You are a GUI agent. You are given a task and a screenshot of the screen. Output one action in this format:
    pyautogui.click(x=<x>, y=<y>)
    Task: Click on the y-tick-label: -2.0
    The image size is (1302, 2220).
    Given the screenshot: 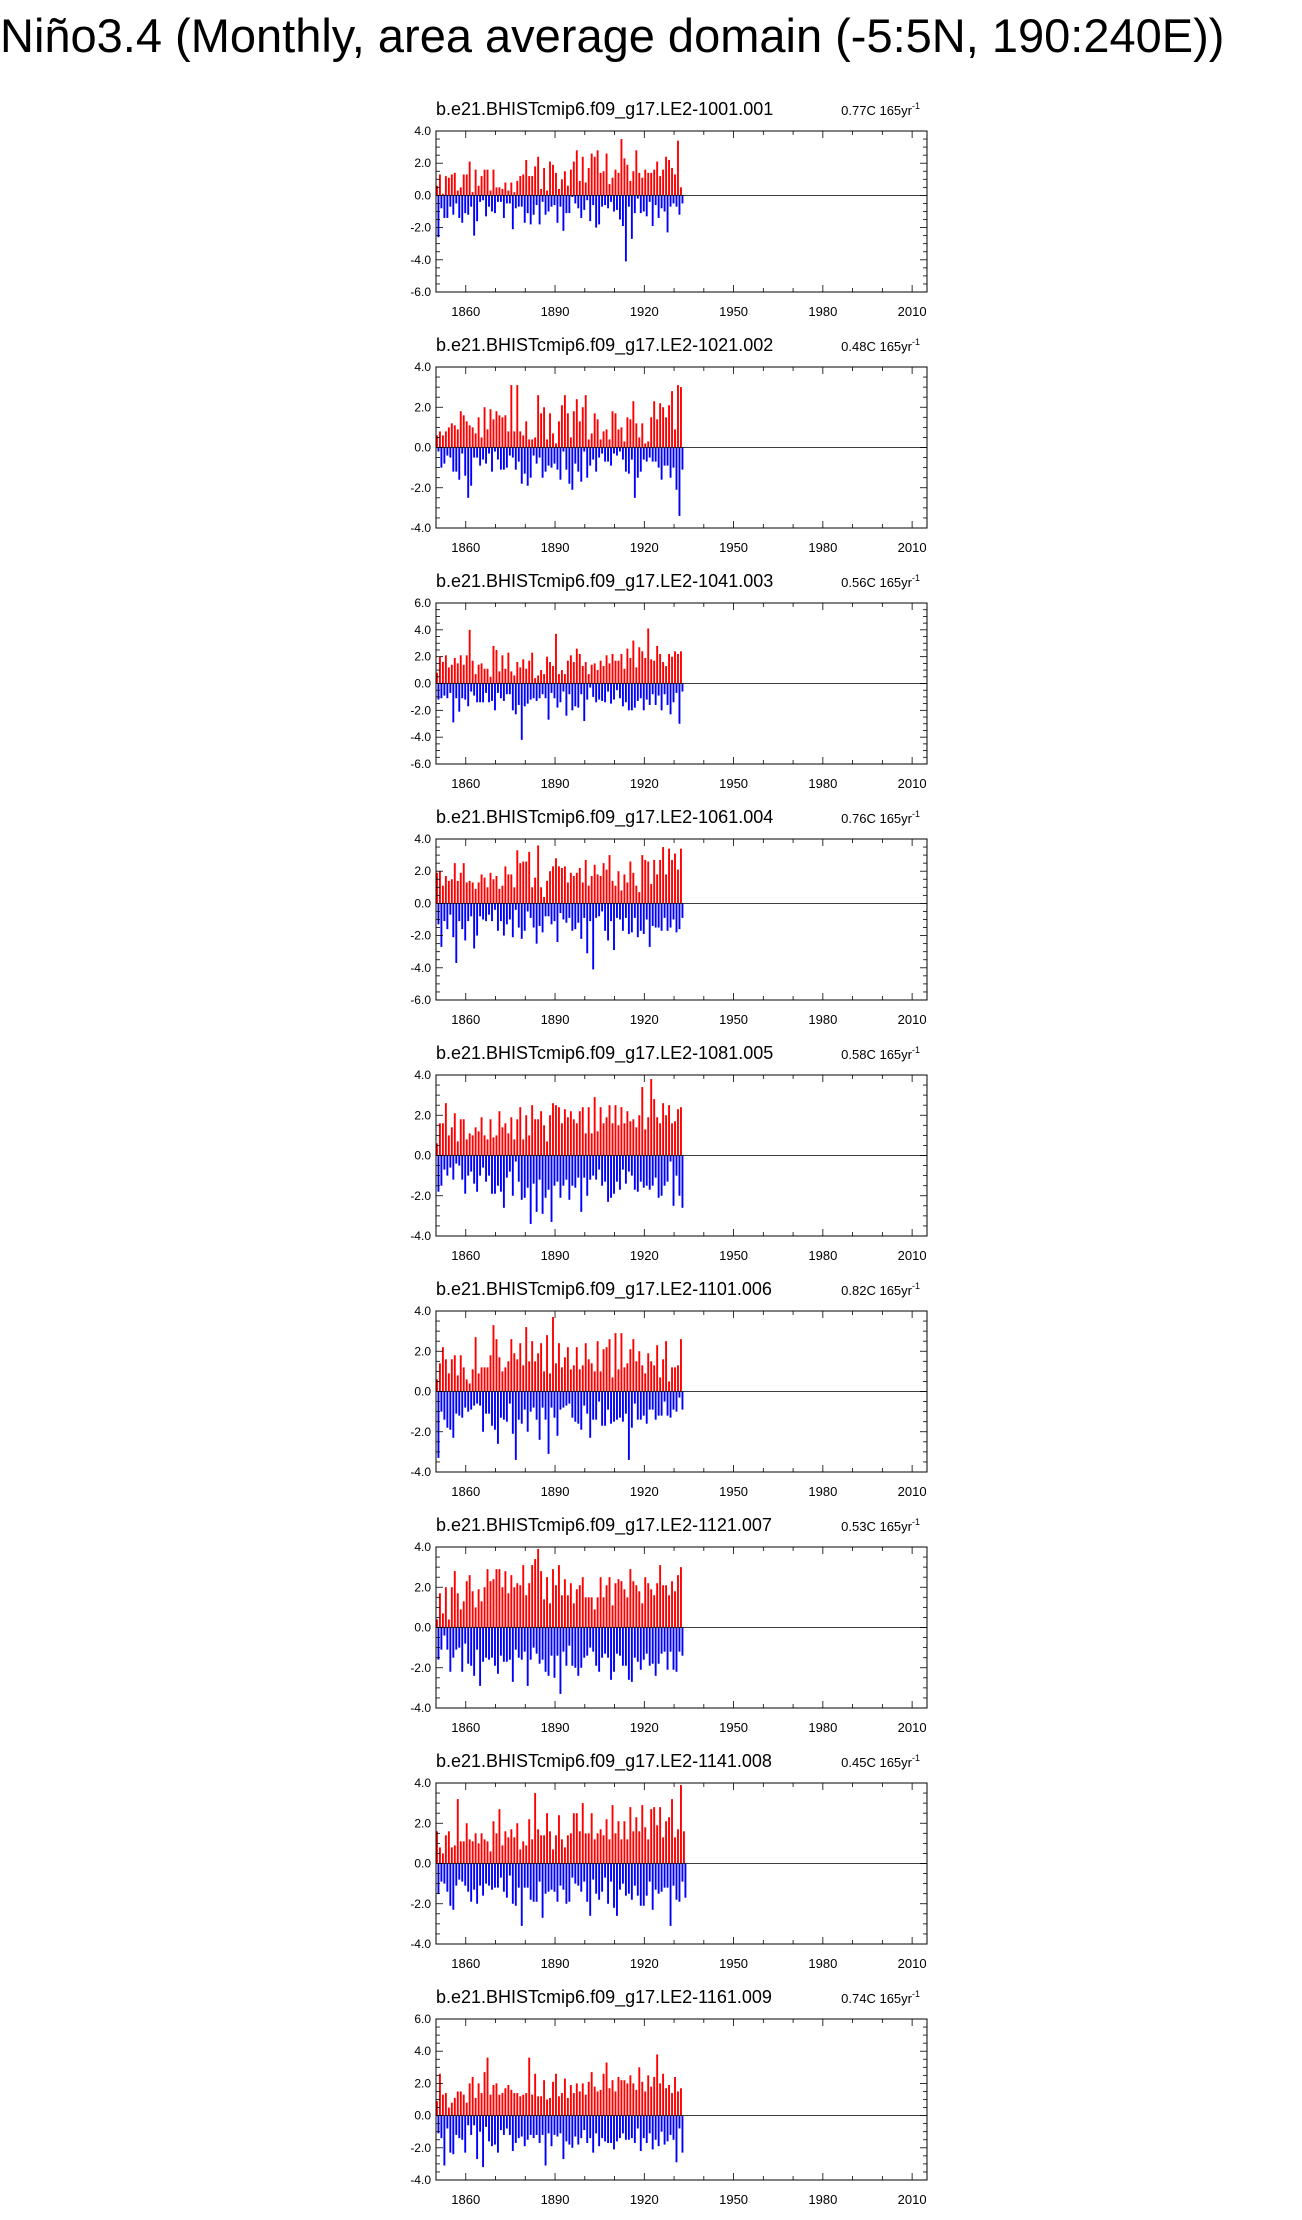 What is the action you would take?
    pyautogui.click(x=420, y=2148)
    